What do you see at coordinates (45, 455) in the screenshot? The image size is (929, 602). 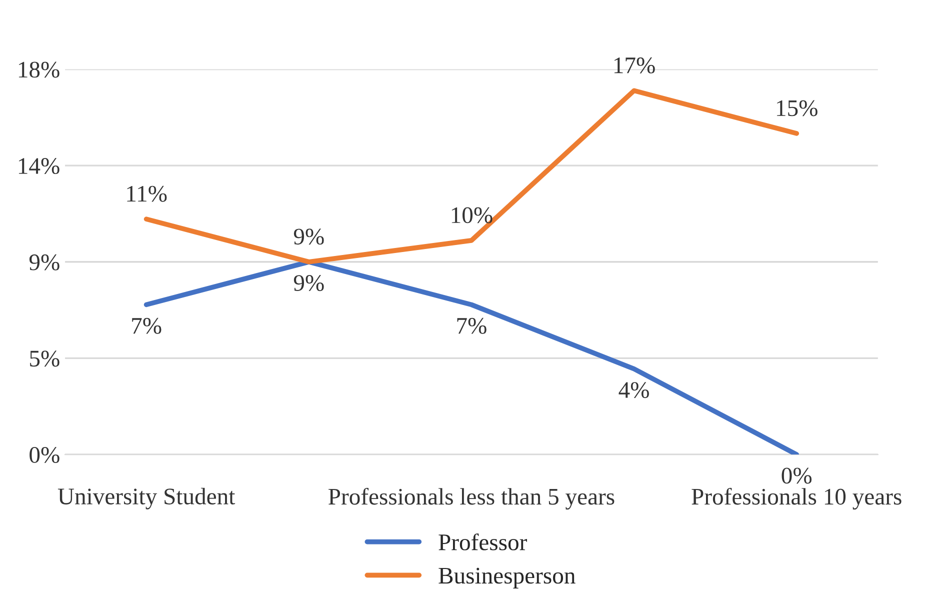 I see `y-tick-label: 0%` at bounding box center [45, 455].